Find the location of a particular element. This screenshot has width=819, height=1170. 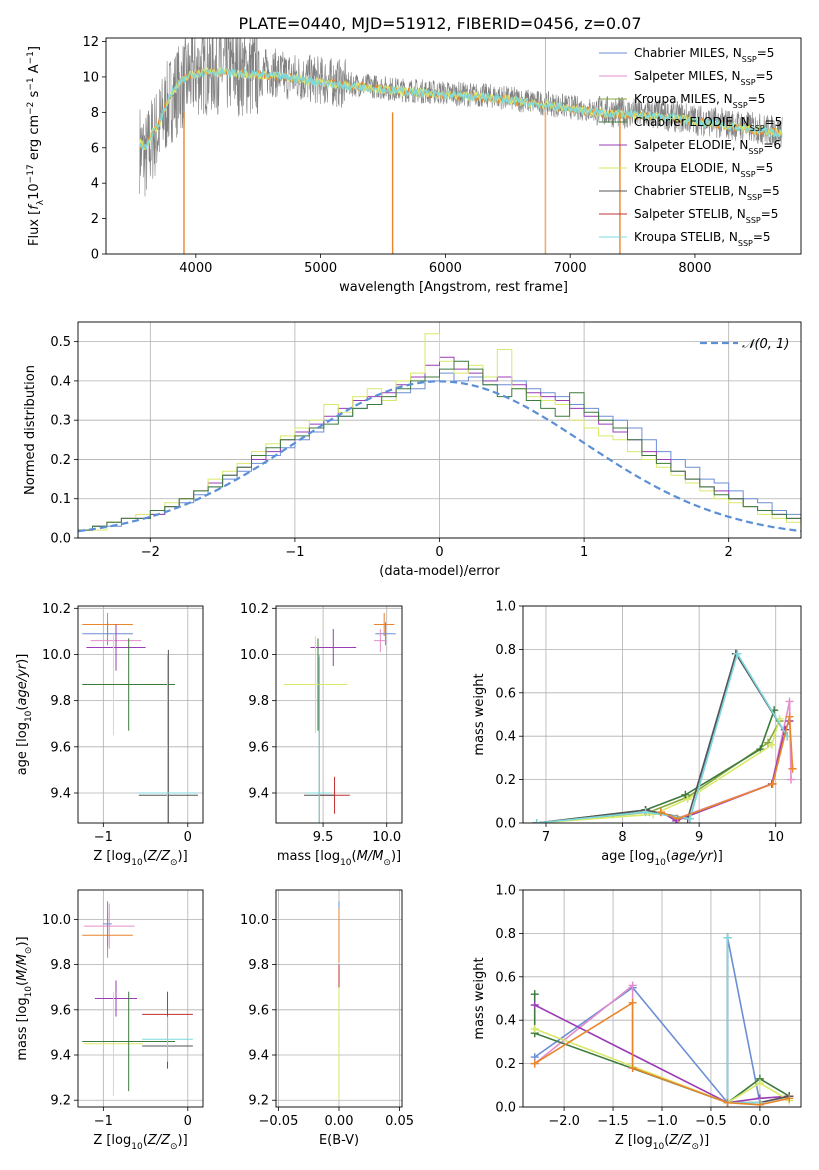

axes-frame is located at coordinates (339, 714).